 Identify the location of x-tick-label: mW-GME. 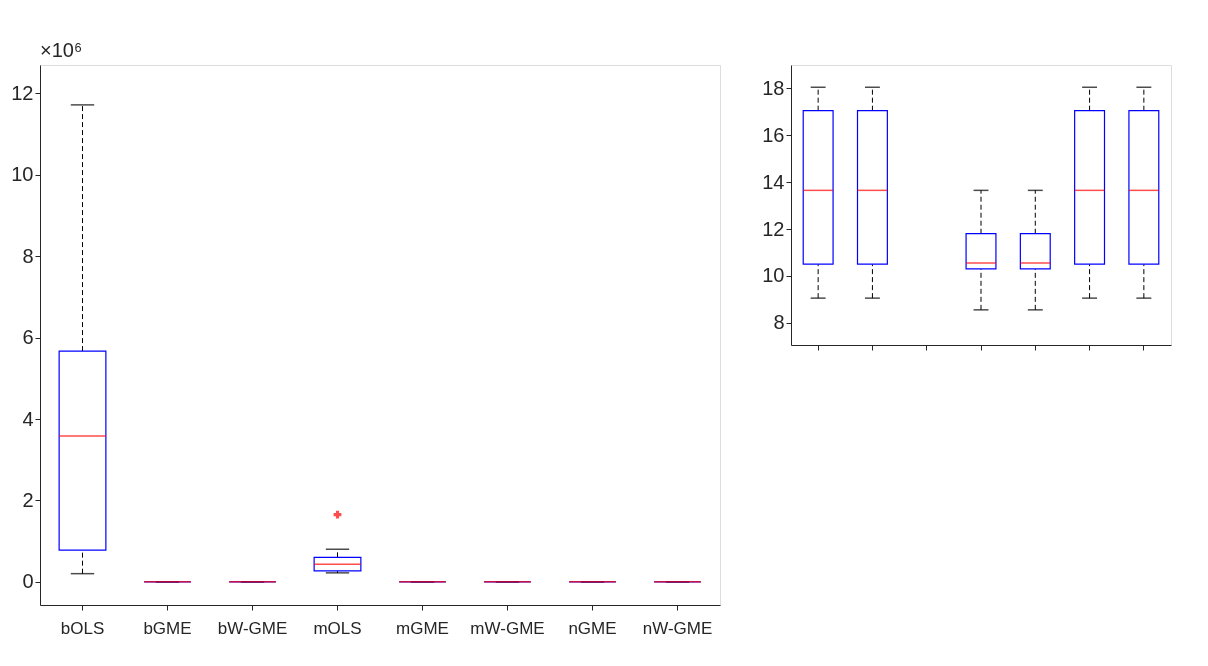
(507, 628).